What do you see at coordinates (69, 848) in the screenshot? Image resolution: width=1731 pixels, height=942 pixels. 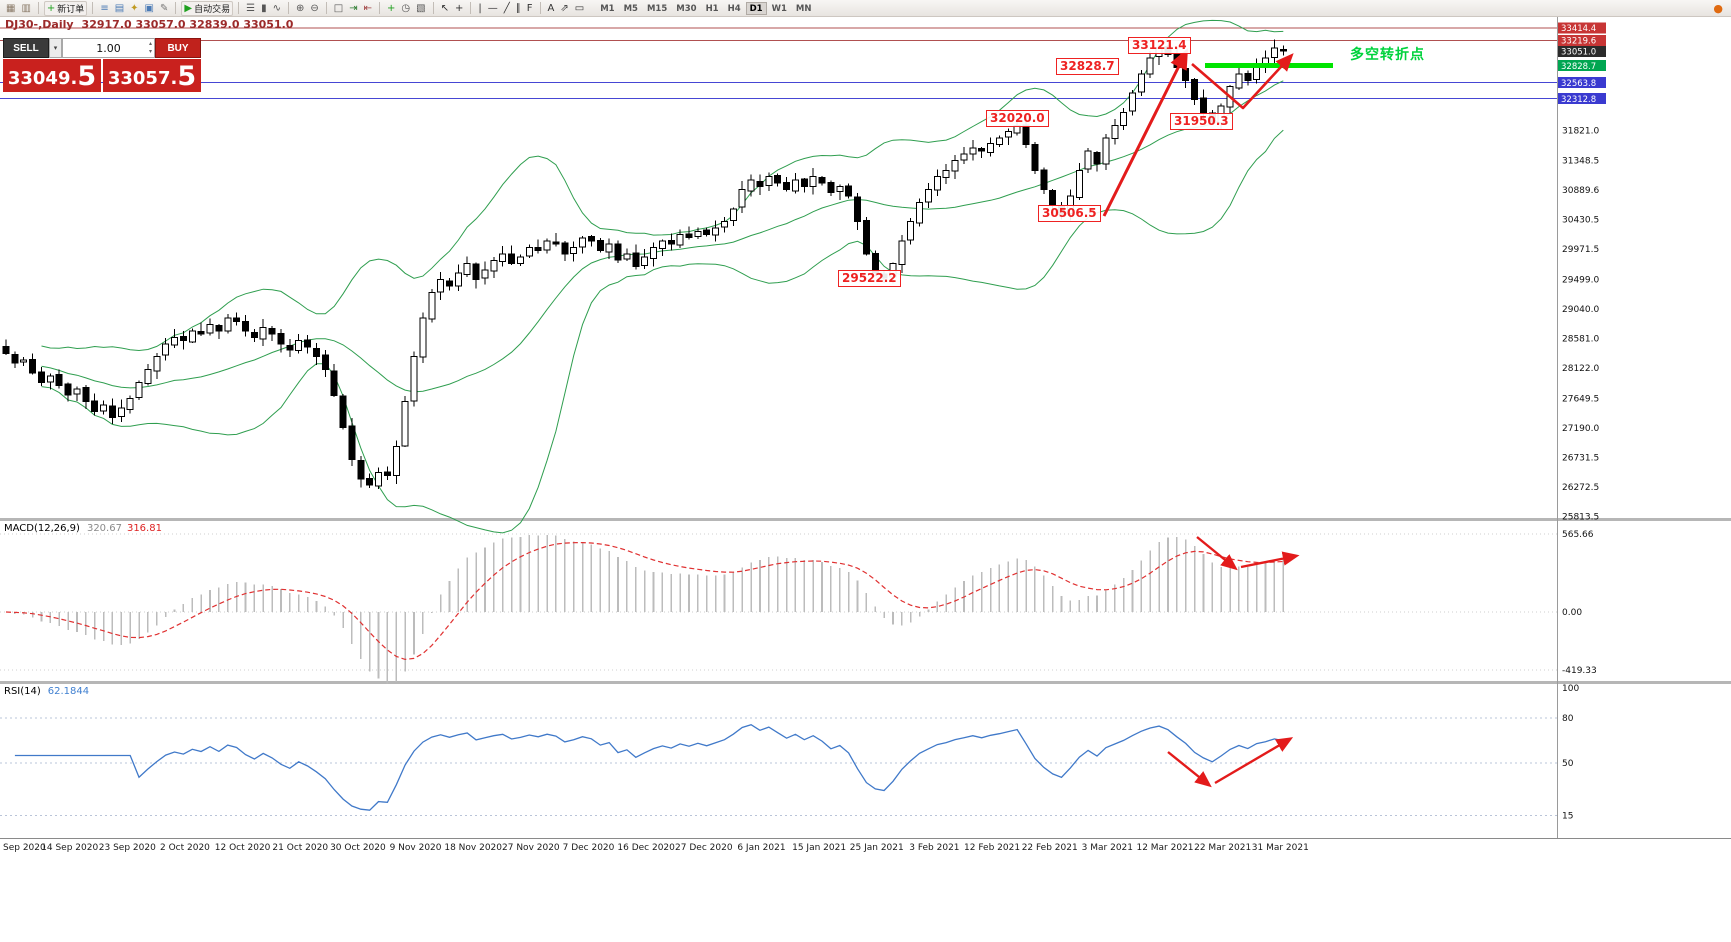 I see `date-label: 14 Sep 2020` at bounding box center [69, 848].